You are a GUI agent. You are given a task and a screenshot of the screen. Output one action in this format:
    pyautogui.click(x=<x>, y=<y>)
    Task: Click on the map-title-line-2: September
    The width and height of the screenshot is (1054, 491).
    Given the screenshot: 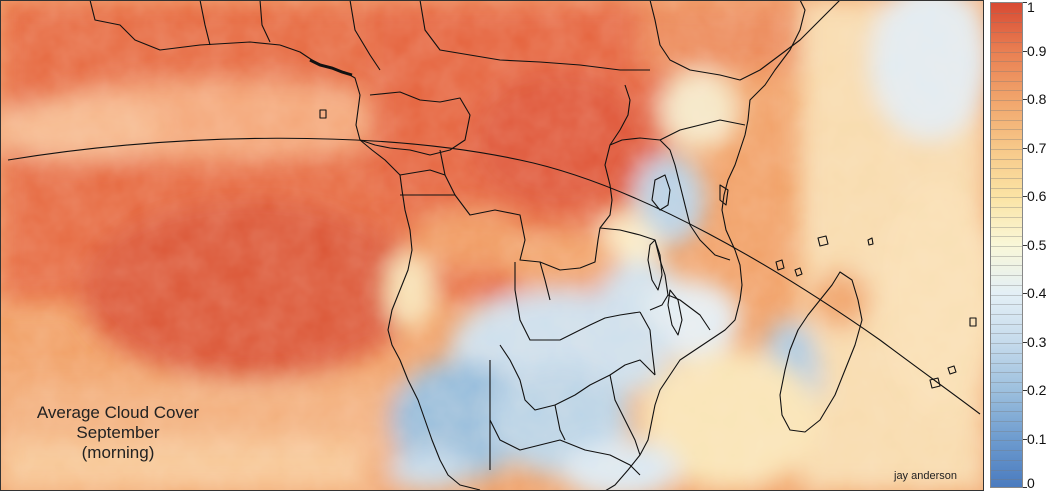 What is the action you would take?
    pyautogui.click(x=118, y=432)
    